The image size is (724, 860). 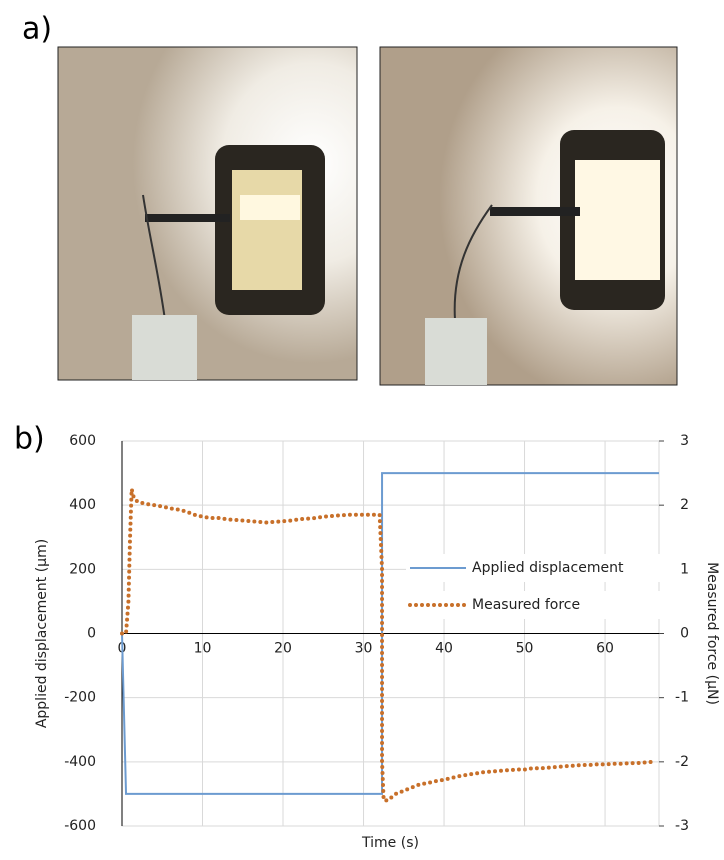 I want to click on x-tick-label: 60, so click(x=605, y=649).